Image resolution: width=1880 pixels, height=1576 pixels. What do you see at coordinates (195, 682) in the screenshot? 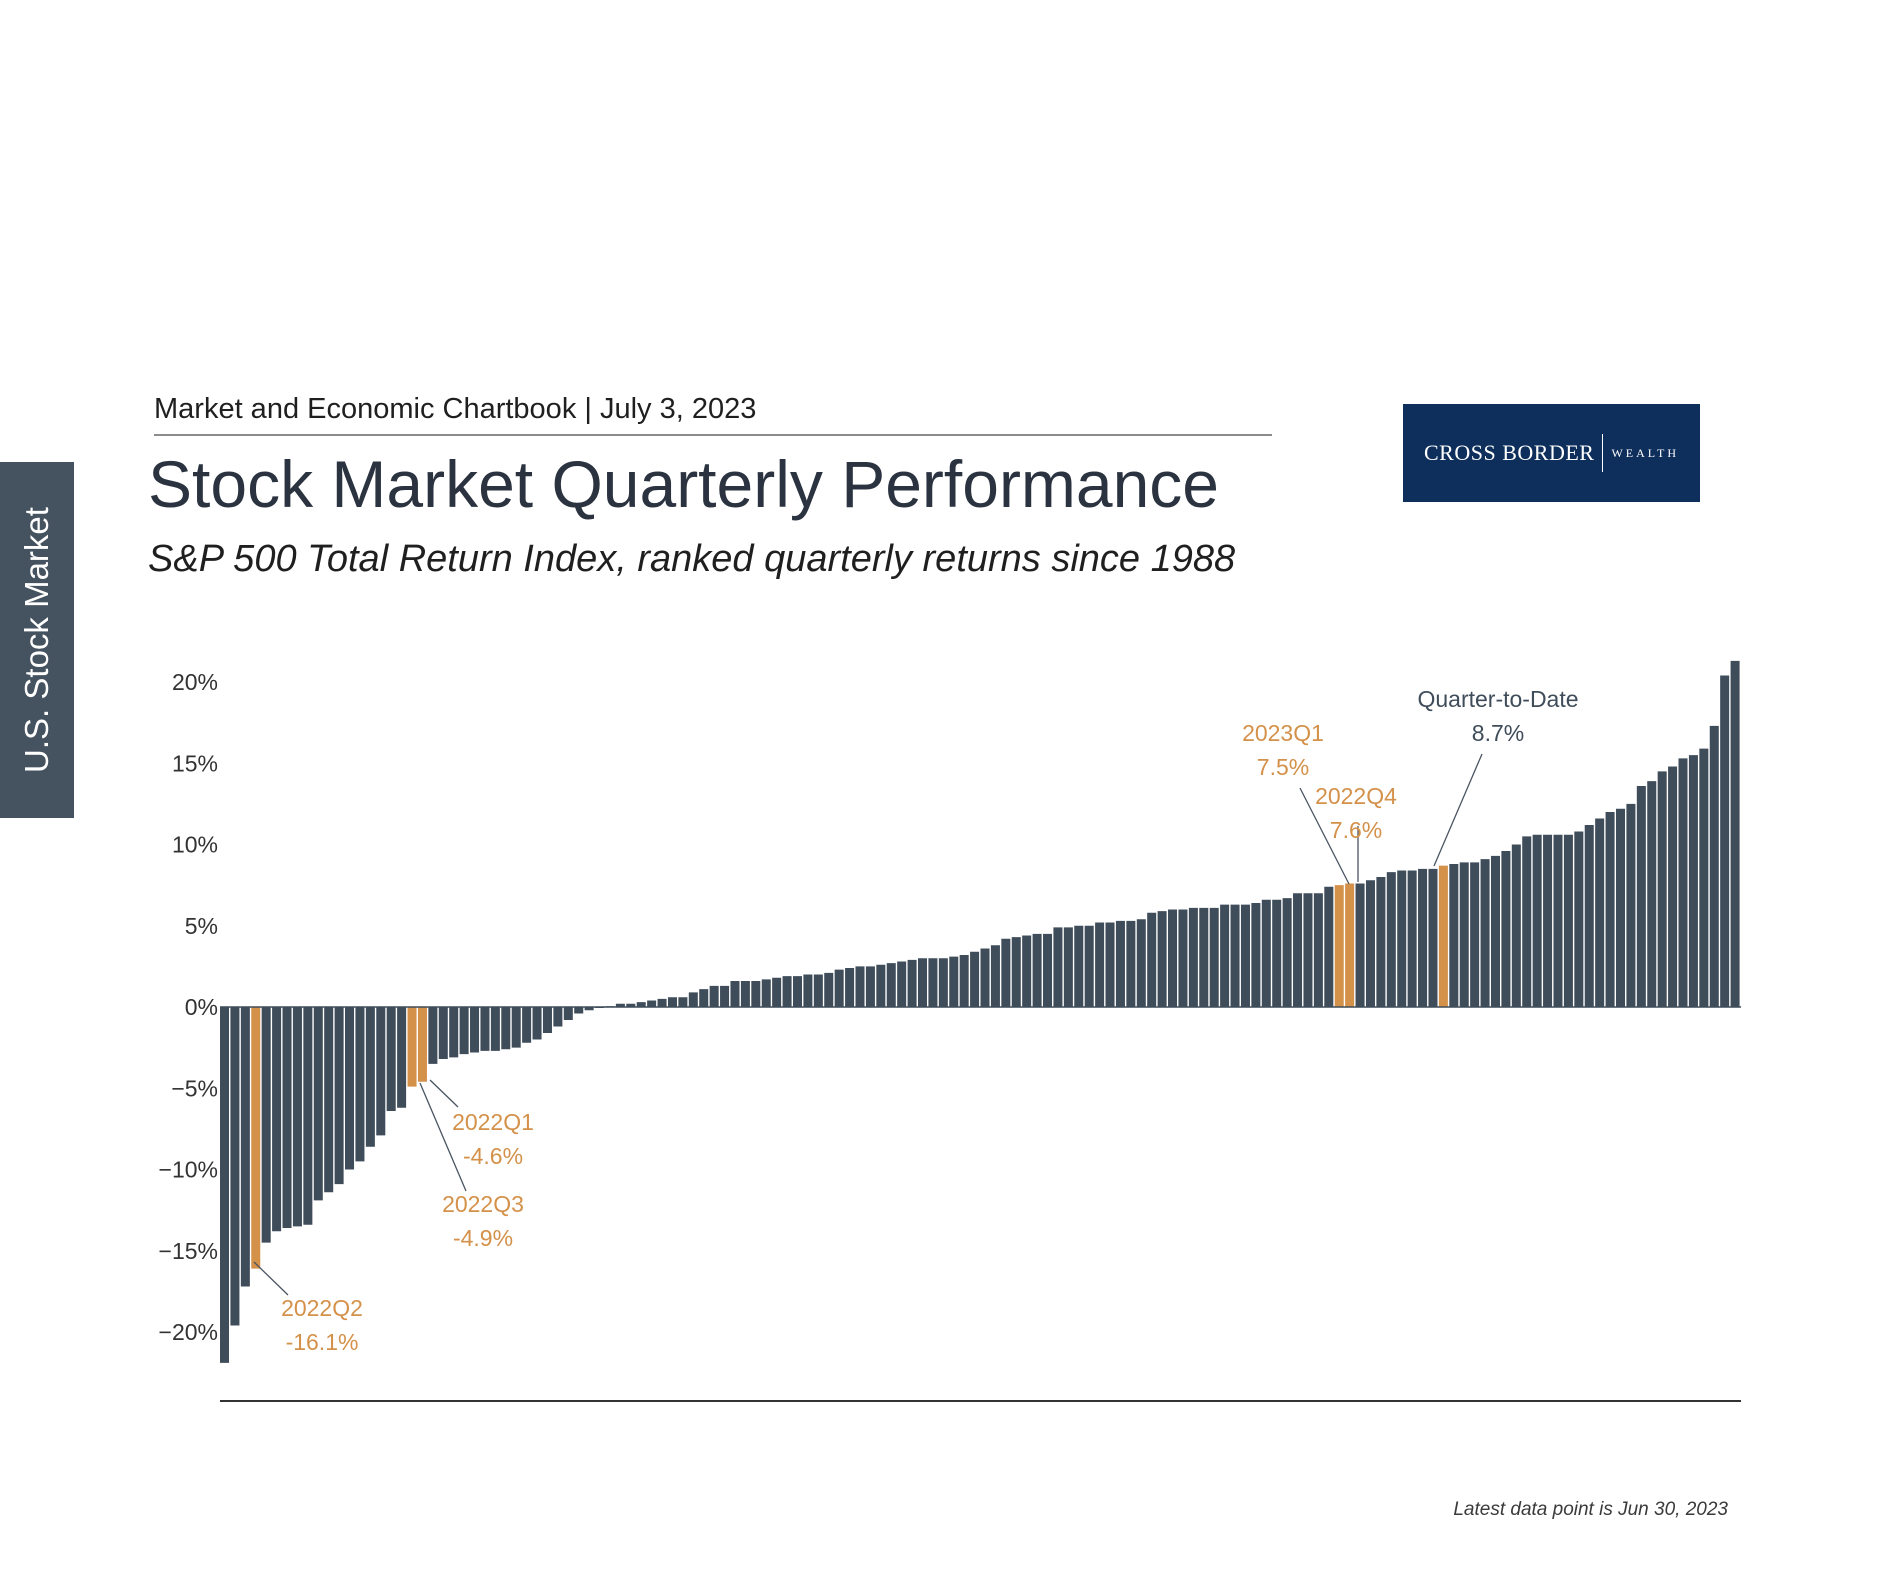
I see `y-tick-label: 20%` at bounding box center [195, 682].